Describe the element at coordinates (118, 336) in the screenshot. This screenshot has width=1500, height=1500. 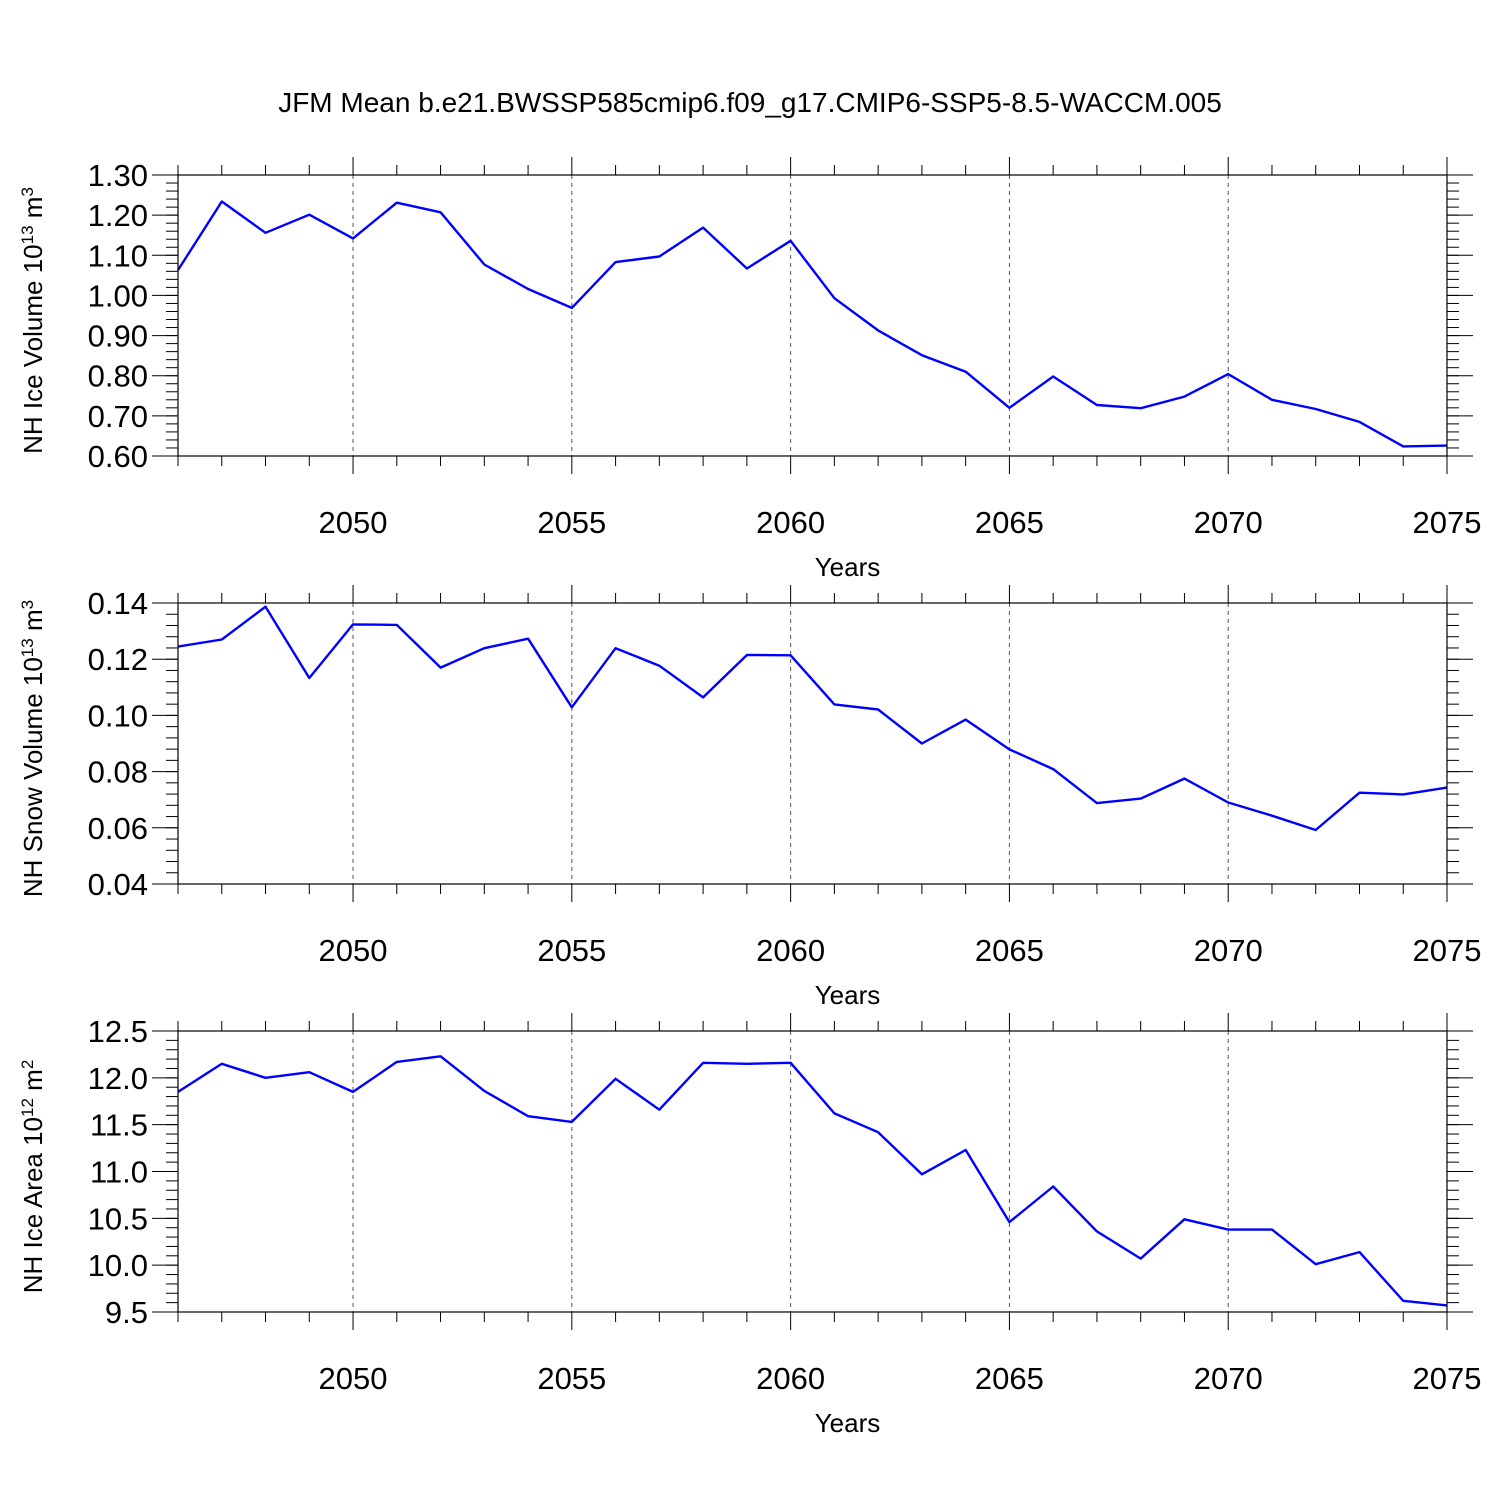
I see `y-tick-label: 0.90` at that location.